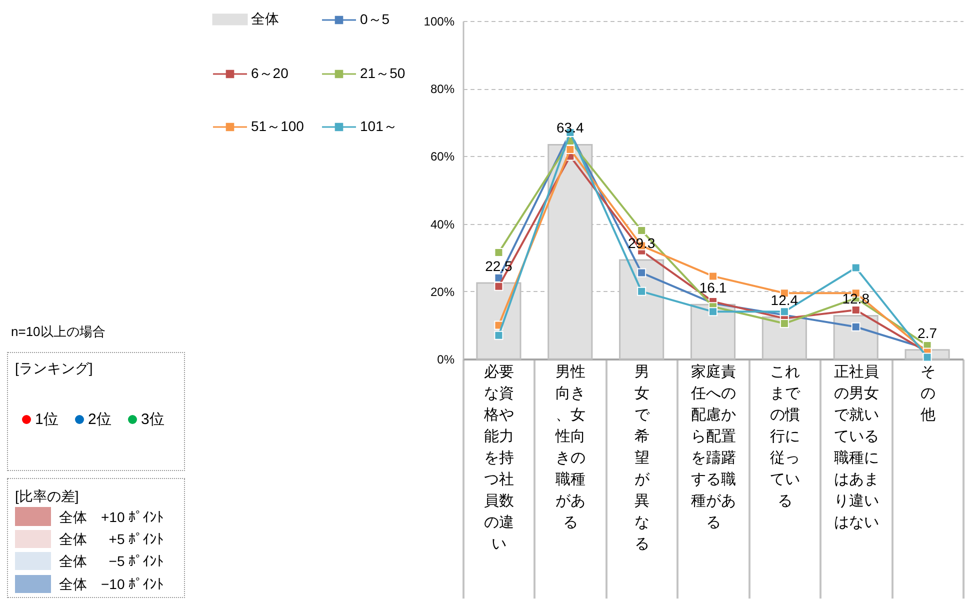 The height and width of the screenshot is (599, 965). What do you see at coordinates (928, 332) in the screenshot?
I see `data-label: 2.7` at bounding box center [928, 332].